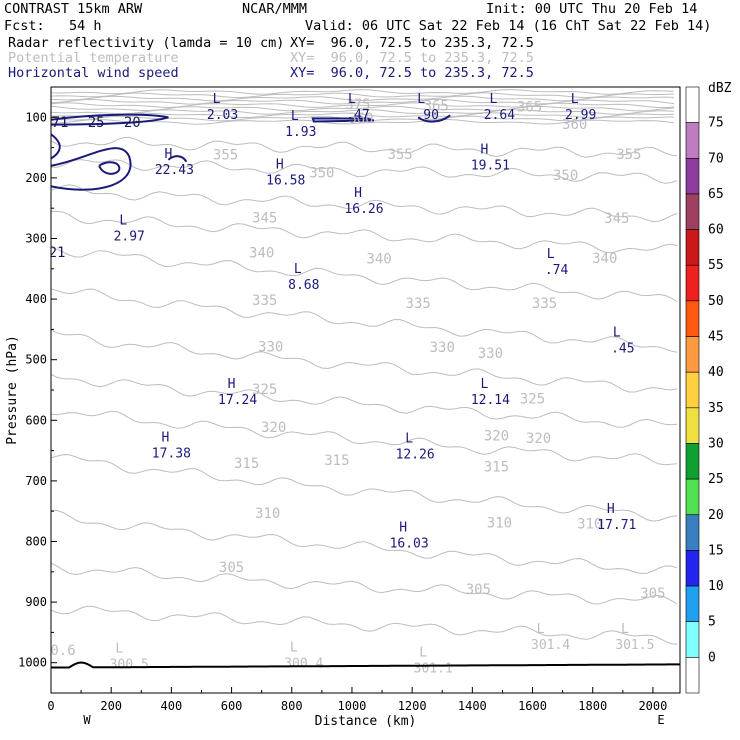 The height and width of the screenshot is (740, 740). Describe the element at coordinates (50, 706) in the screenshot. I see `x-tick-label: 0` at that location.